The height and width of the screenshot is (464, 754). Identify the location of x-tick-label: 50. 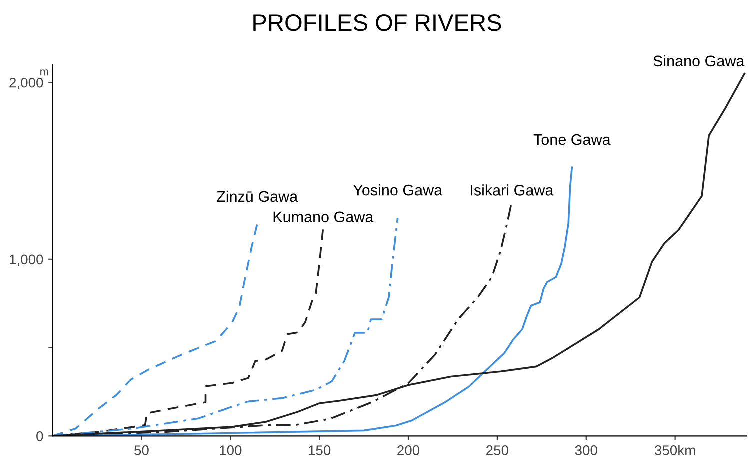
(141, 451).